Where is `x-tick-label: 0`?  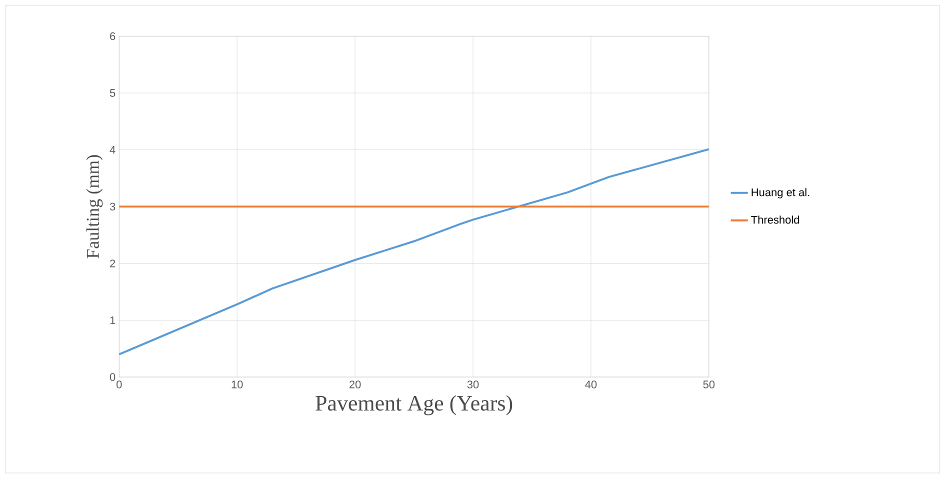
x-tick-label: 0 is located at coordinates (119, 384).